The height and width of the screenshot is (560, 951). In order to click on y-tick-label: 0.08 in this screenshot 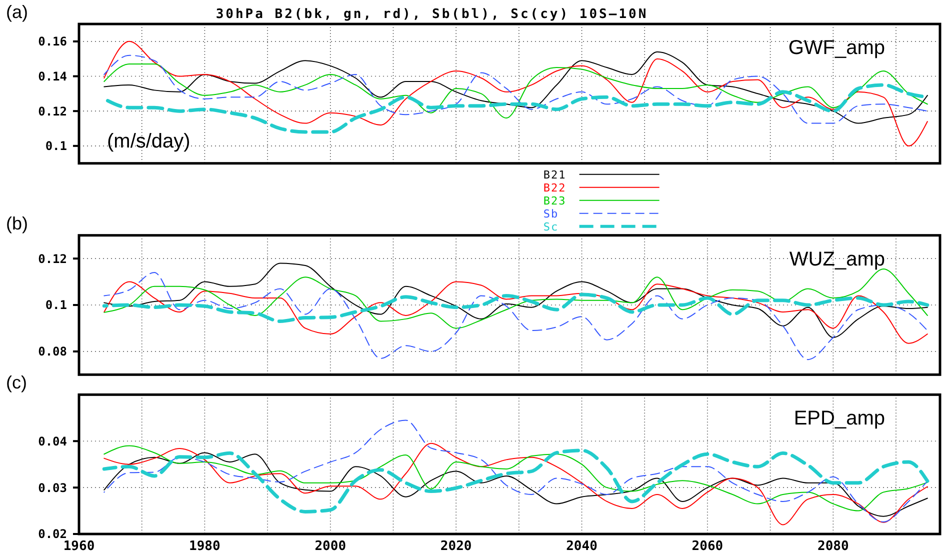, I will do `click(52, 351)`.